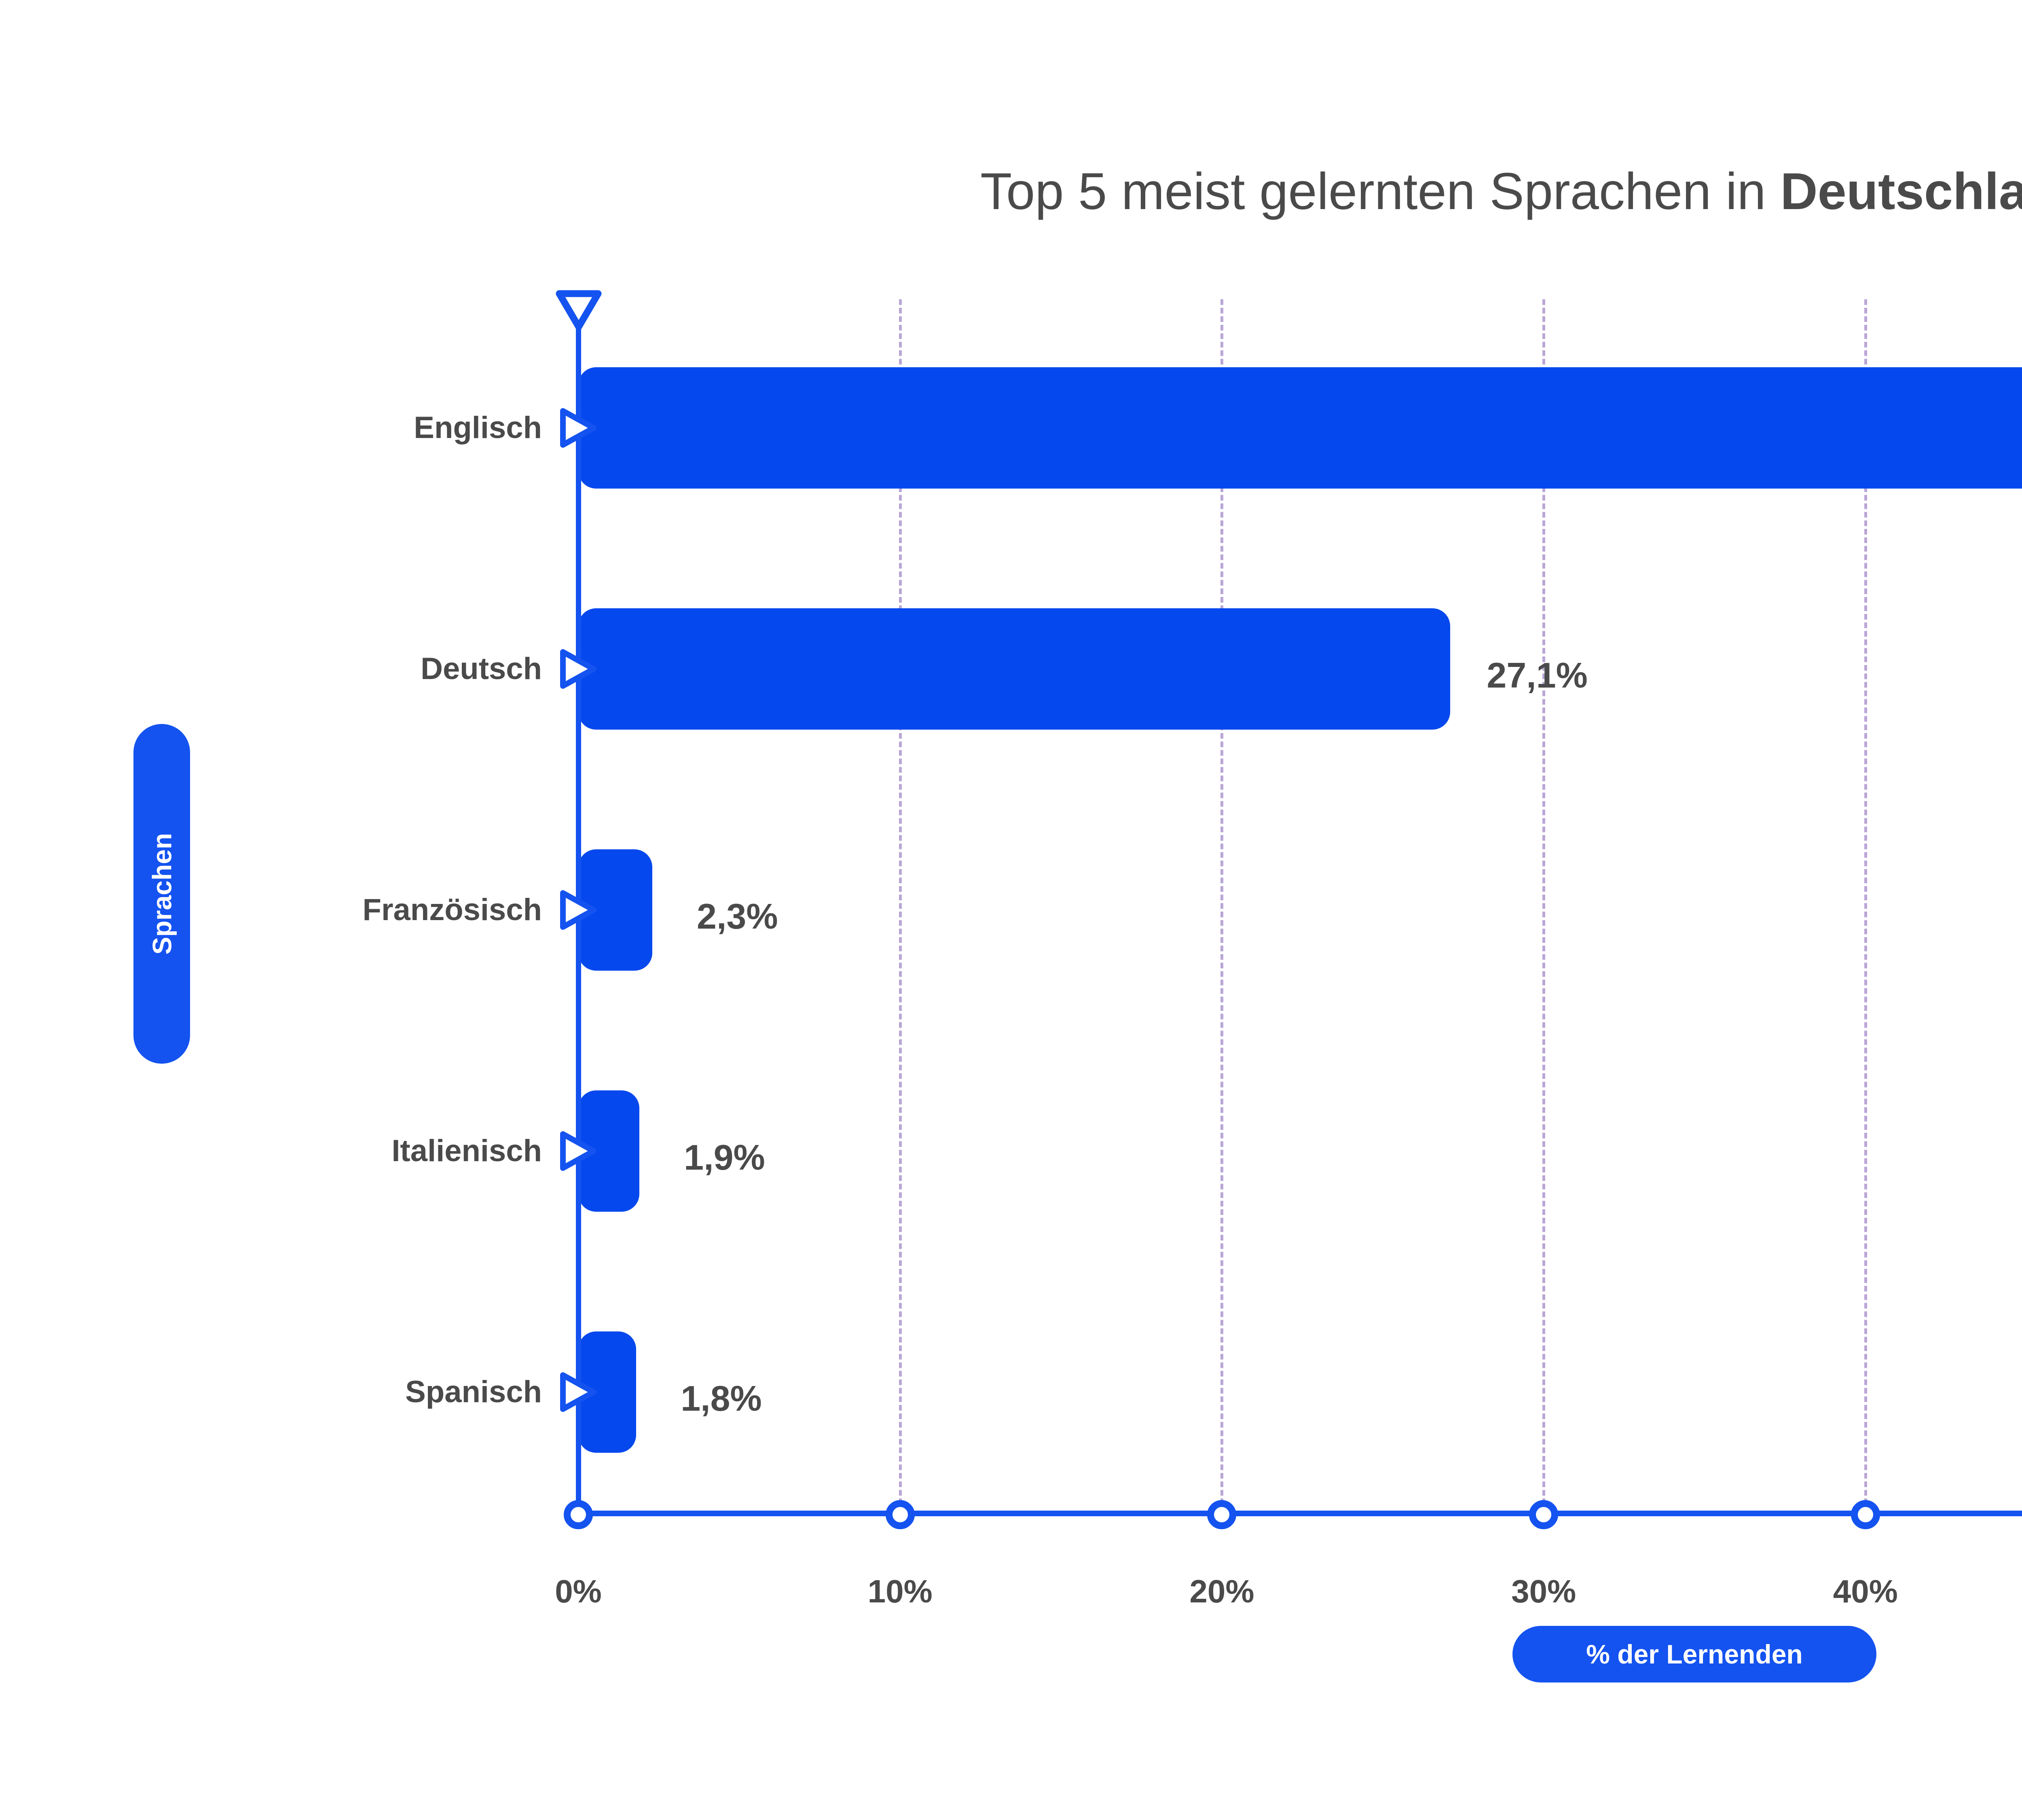 Image resolution: width=2022 pixels, height=1820 pixels. What do you see at coordinates (1901, 192) in the screenshot?
I see `title-emphasis: Deutschland` at bounding box center [1901, 192].